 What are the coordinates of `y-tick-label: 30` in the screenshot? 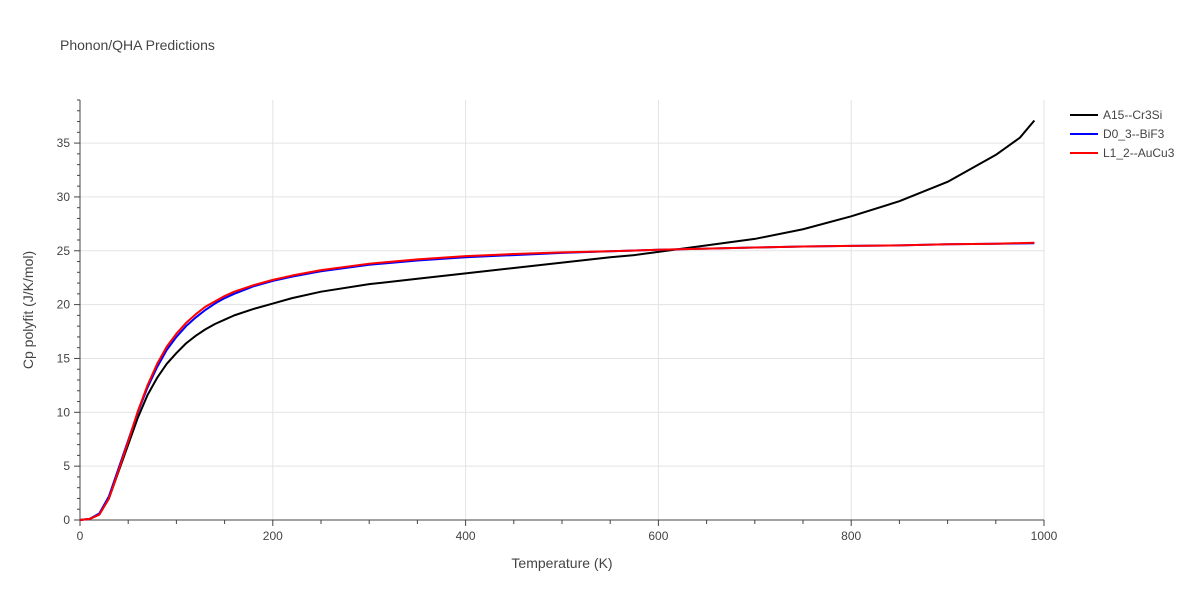 It's located at (64, 197).